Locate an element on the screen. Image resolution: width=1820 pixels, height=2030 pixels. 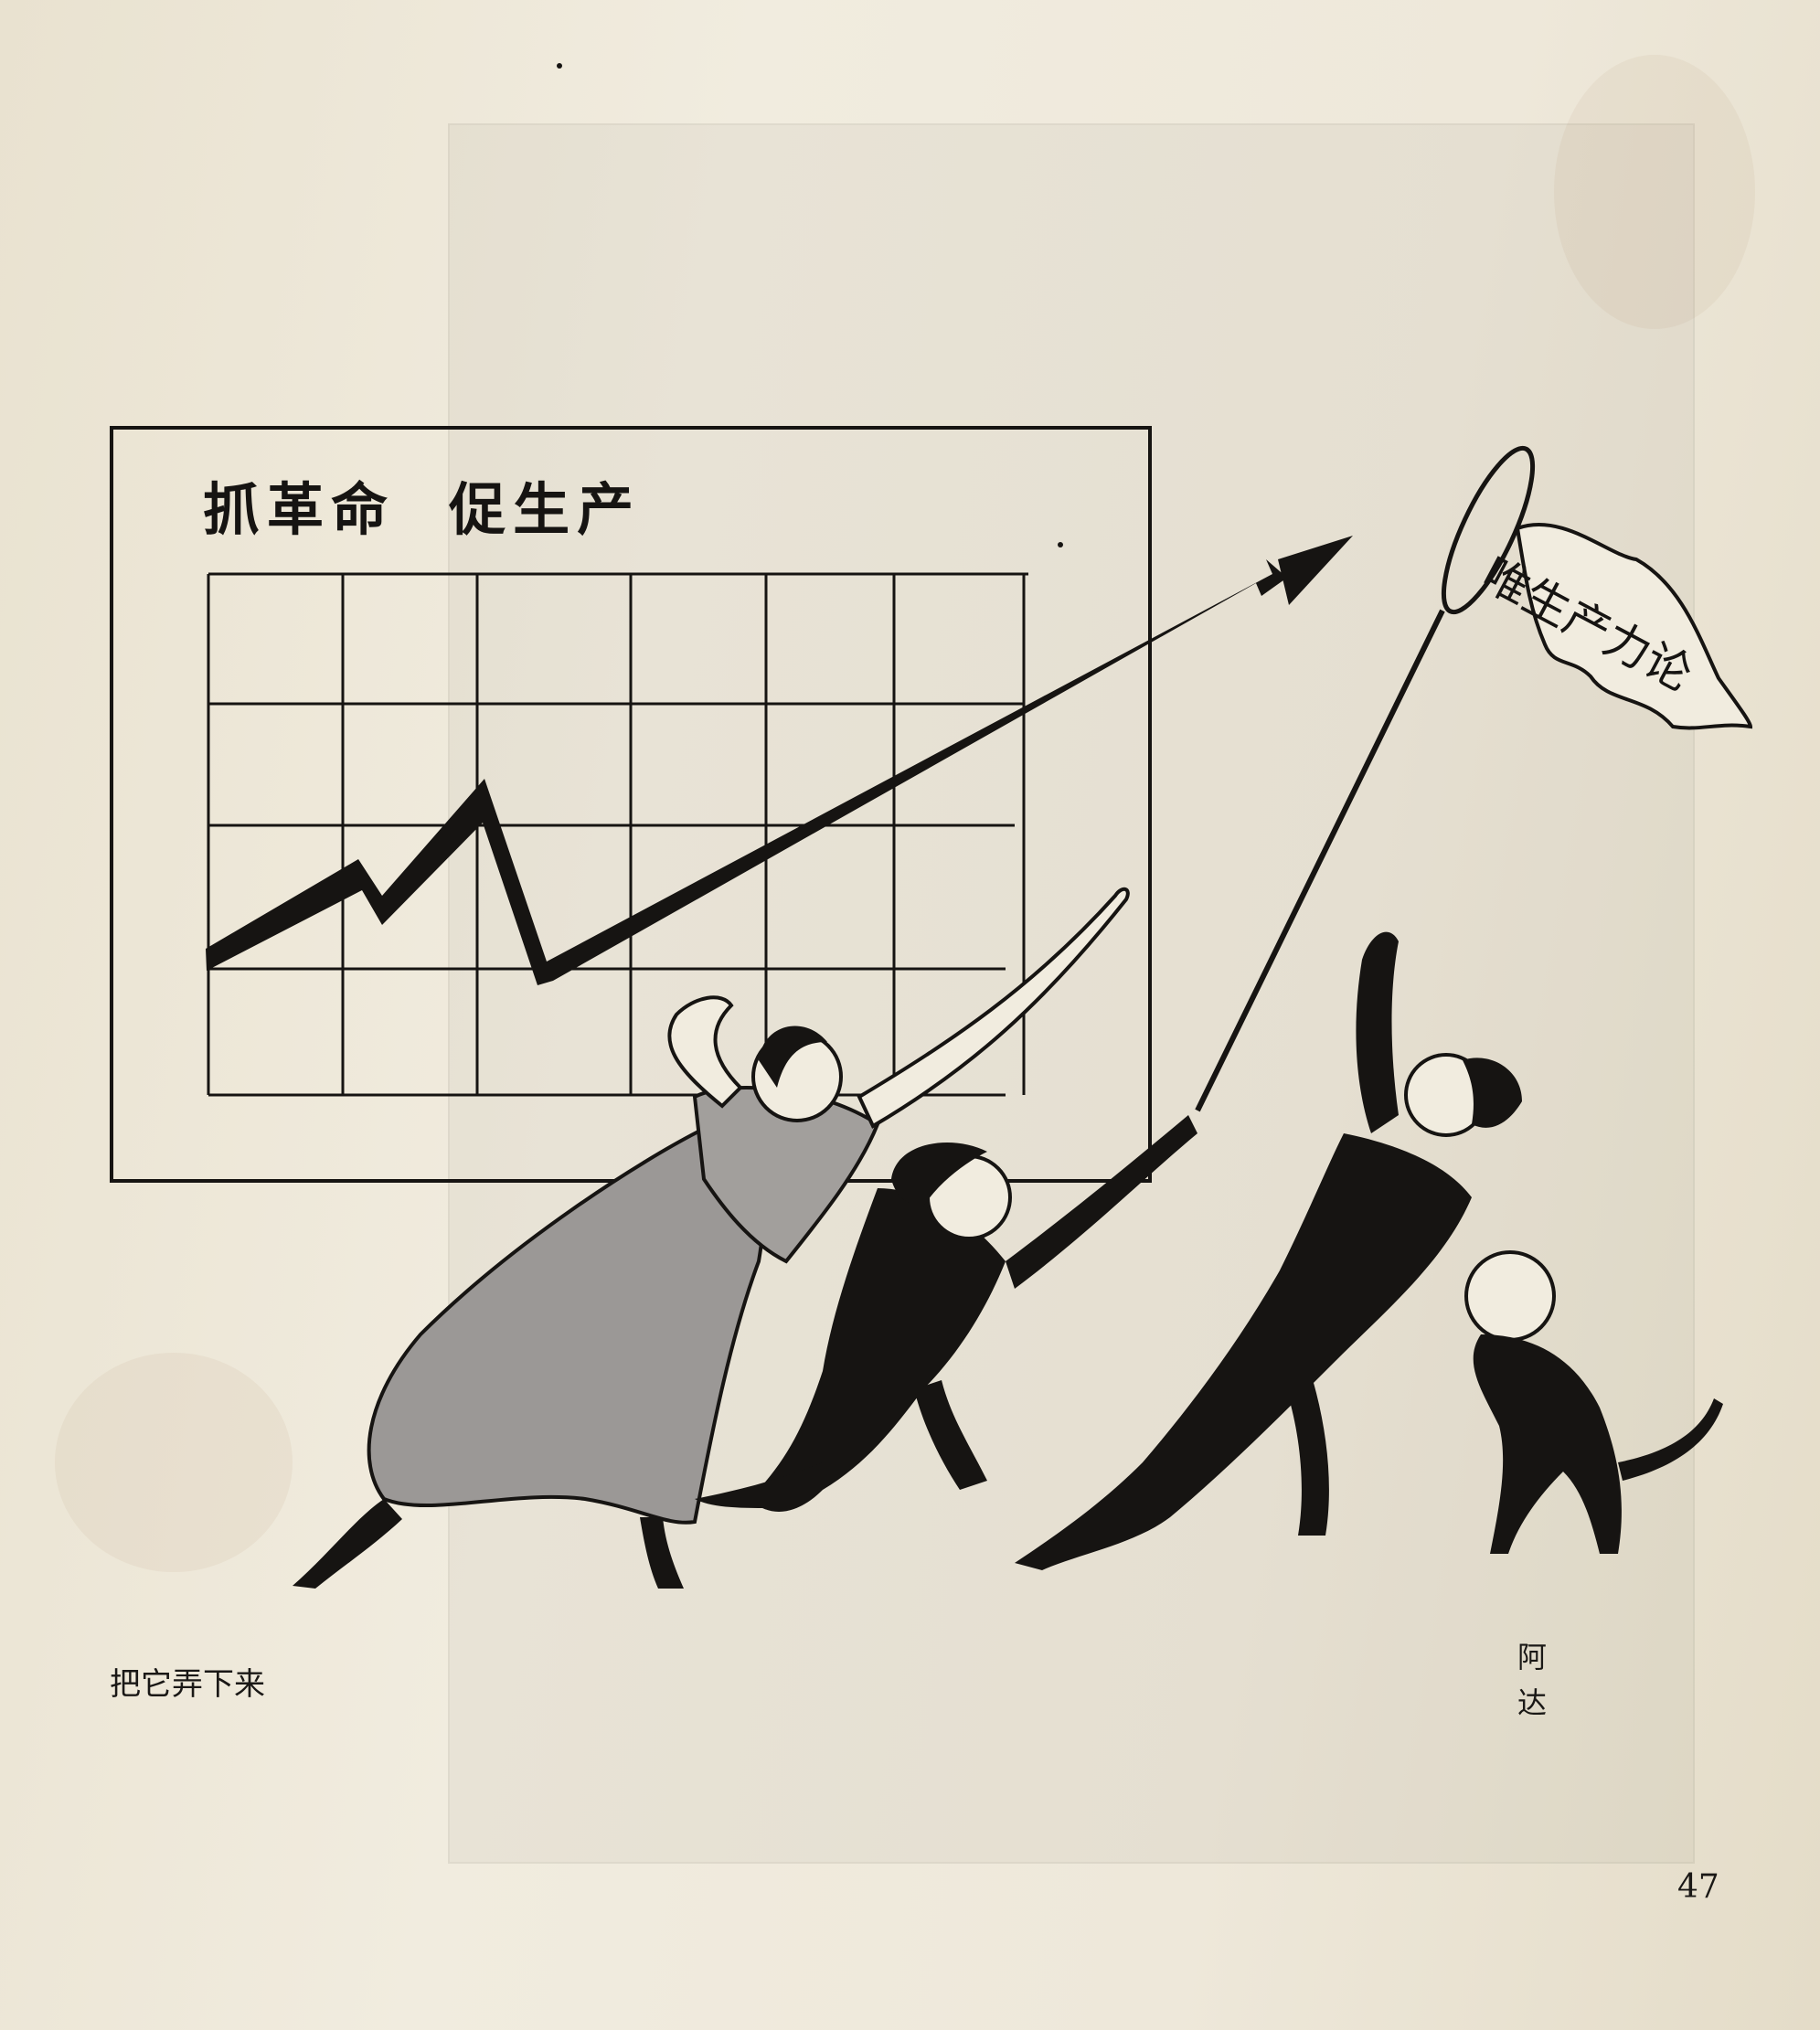
dog-figure is located at coordinates (1594, 1402).